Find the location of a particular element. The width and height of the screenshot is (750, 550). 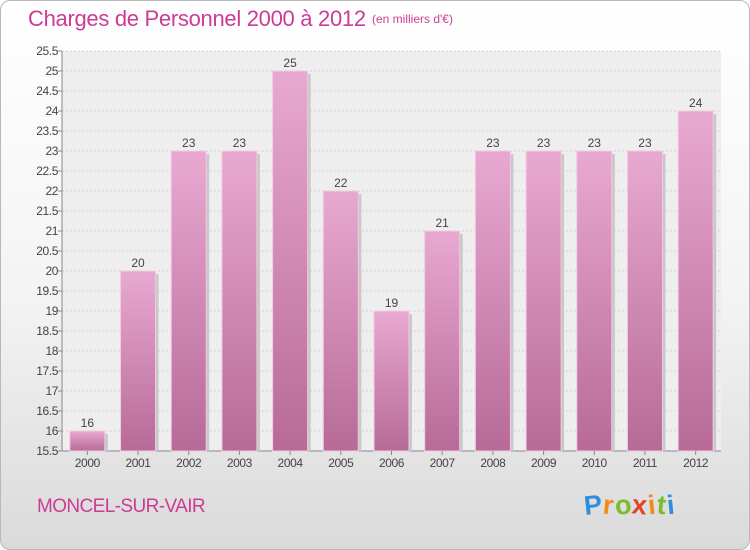

bar-value-label: 24 is located at coordinates (696, 103).